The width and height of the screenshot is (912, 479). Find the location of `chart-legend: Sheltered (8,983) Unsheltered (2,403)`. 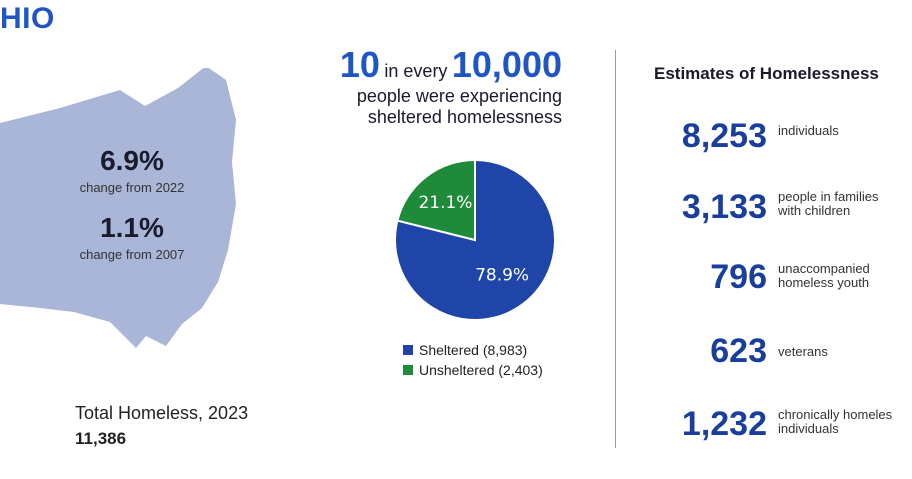

chart-legend: Sheltered (8,983) Unsheltered (2,403) is located at coordinates (473, 360).